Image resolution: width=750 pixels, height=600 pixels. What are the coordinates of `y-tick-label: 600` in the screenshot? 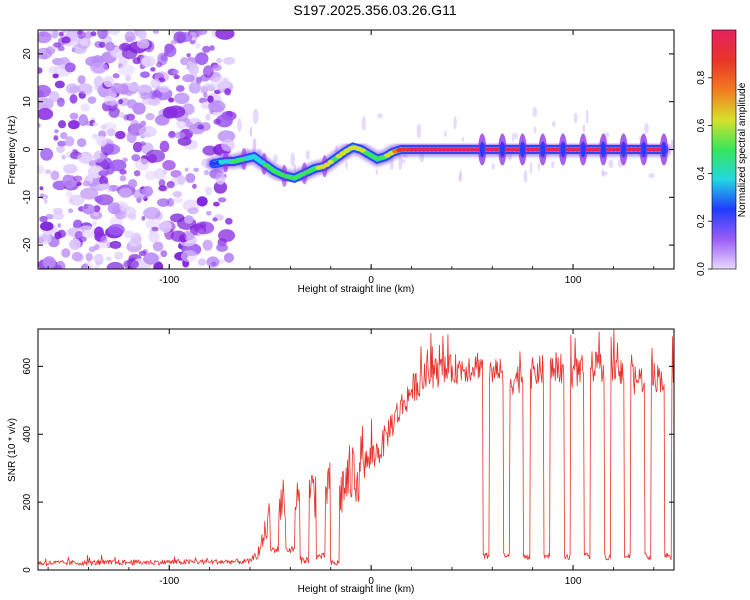 It's located at (27, 366).